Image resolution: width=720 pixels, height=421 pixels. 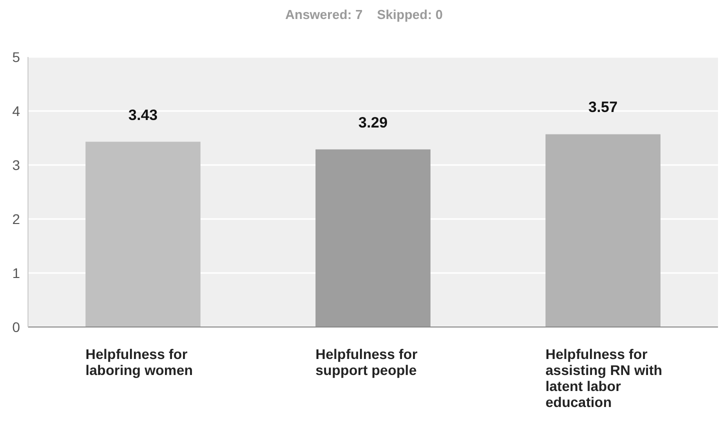 I want to click on x-tick-label: Helpfulness for support people, so click(x=367, y=362).